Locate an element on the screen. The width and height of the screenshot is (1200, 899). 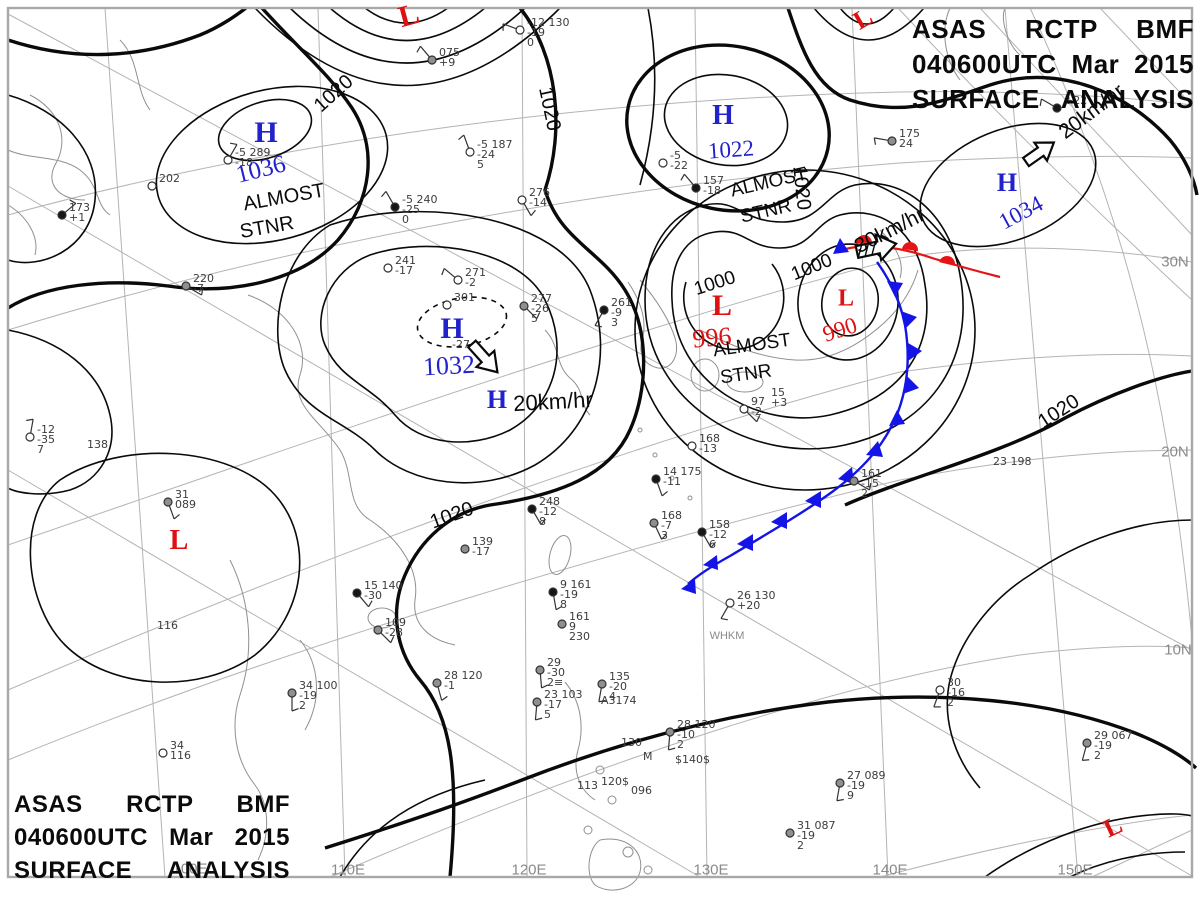
station-value: 97 is located at coordinates (758, 401).